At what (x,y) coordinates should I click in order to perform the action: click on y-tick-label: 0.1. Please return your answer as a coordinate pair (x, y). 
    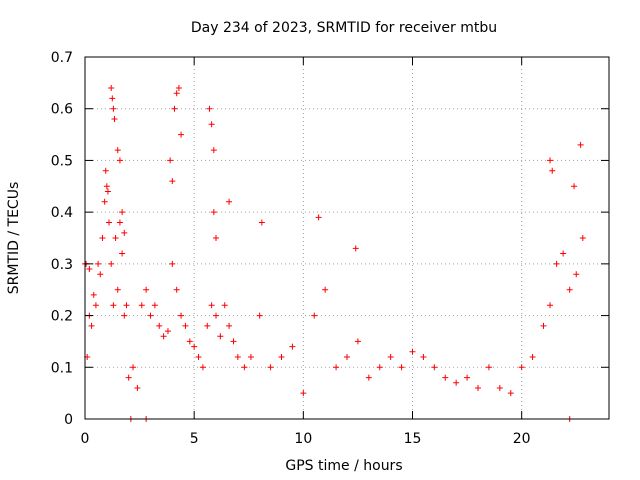
    Looking at the image, I should click on (62, 368).